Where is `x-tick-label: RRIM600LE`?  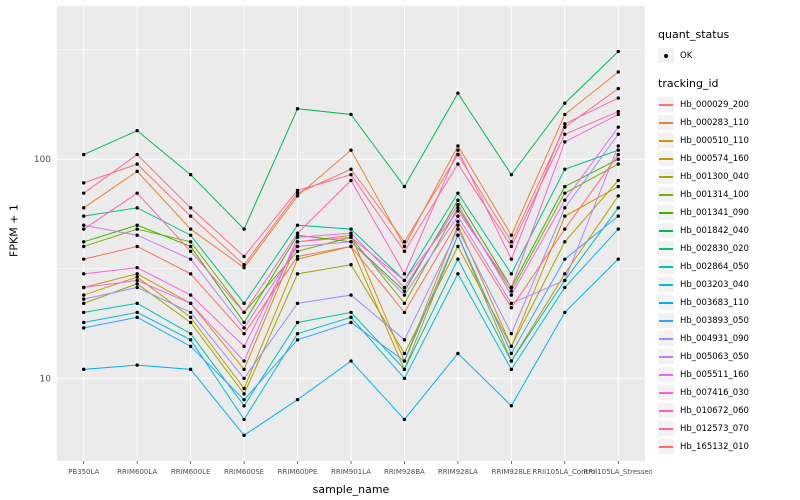 x-tick-label: RRIM600LE is located at coordinates (191, 472).